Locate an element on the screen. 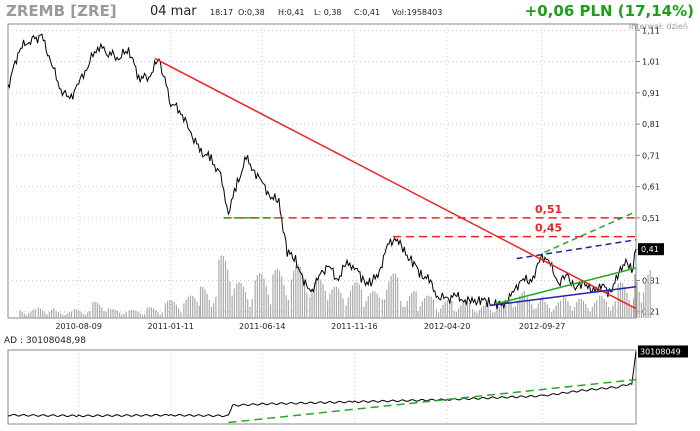  ad-indicator-title: AD : 30108048,98 is located at coordinates (45, 341).